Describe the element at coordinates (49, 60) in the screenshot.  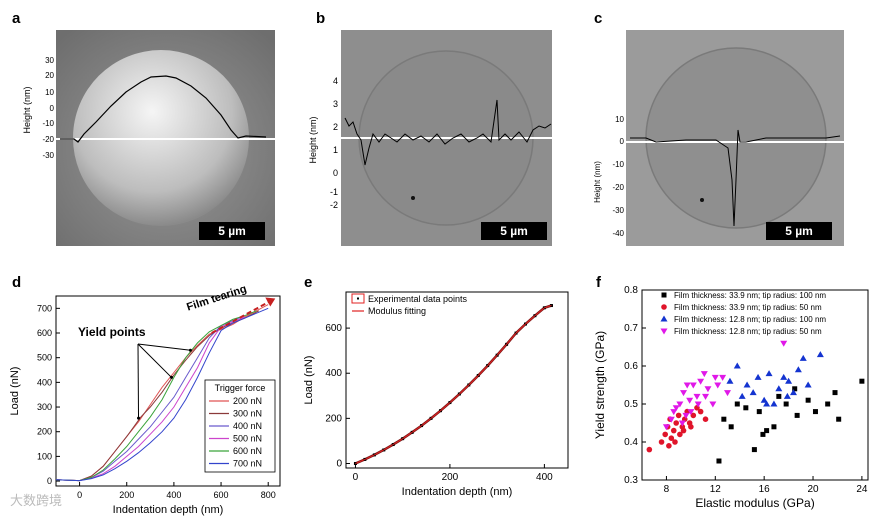
I see `tick-a: 30` at that location.